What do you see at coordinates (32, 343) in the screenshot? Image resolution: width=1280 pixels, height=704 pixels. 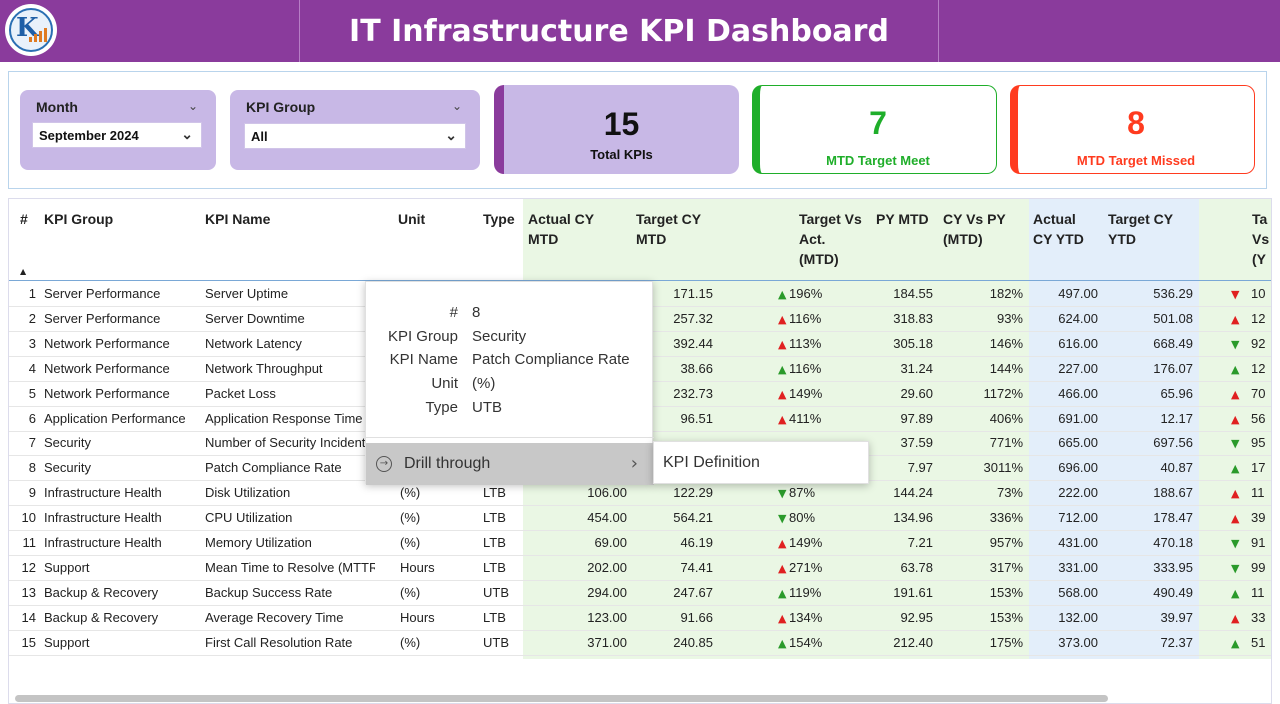 I see `cell-n: 3` at bounding box center [32, 343].